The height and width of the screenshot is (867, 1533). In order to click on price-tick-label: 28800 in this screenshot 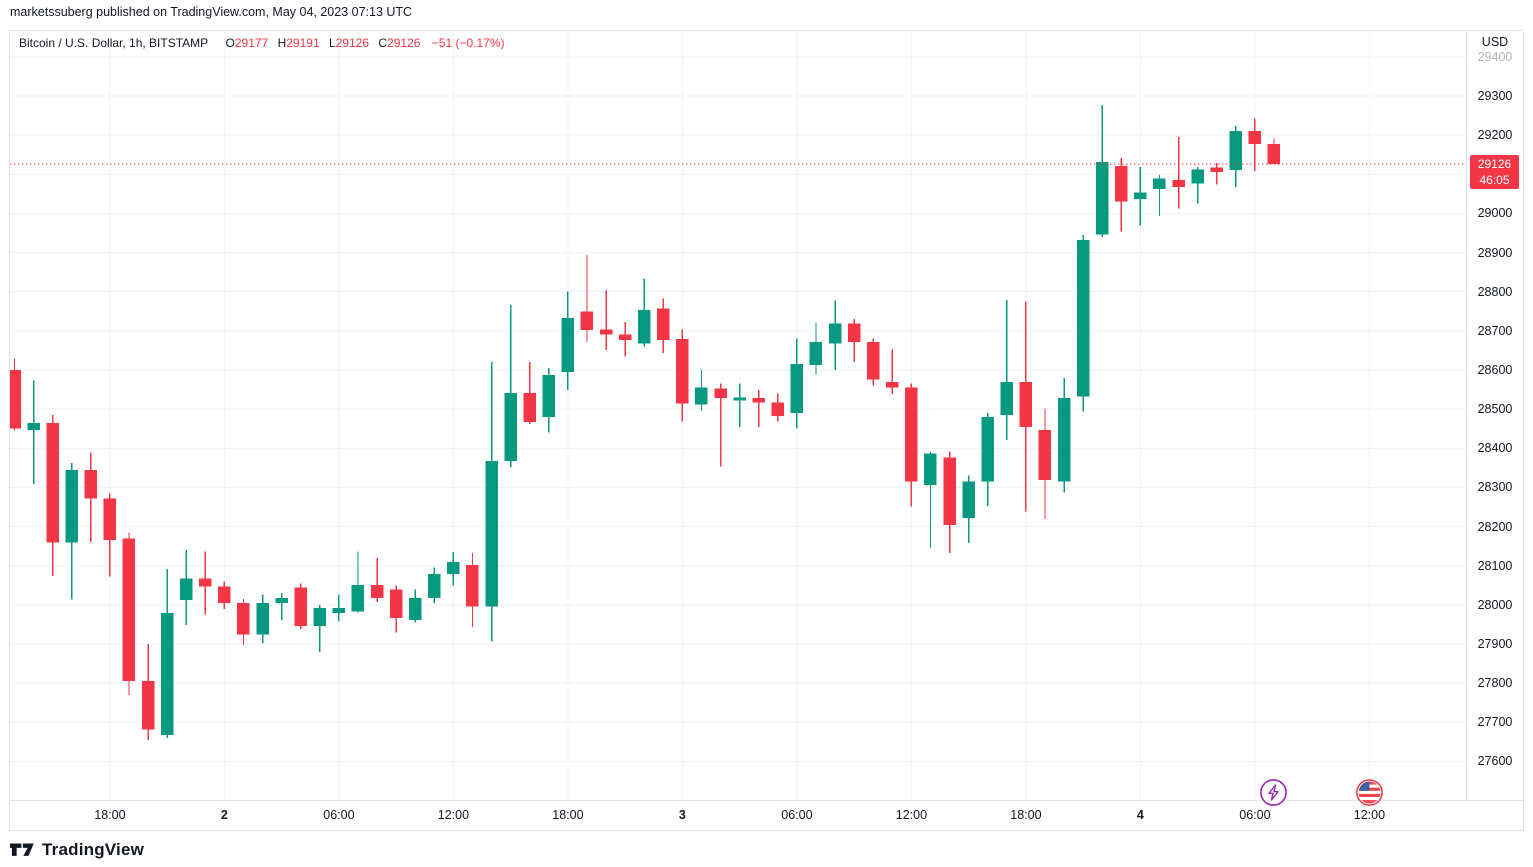, I will do `click(1495, 291)`.